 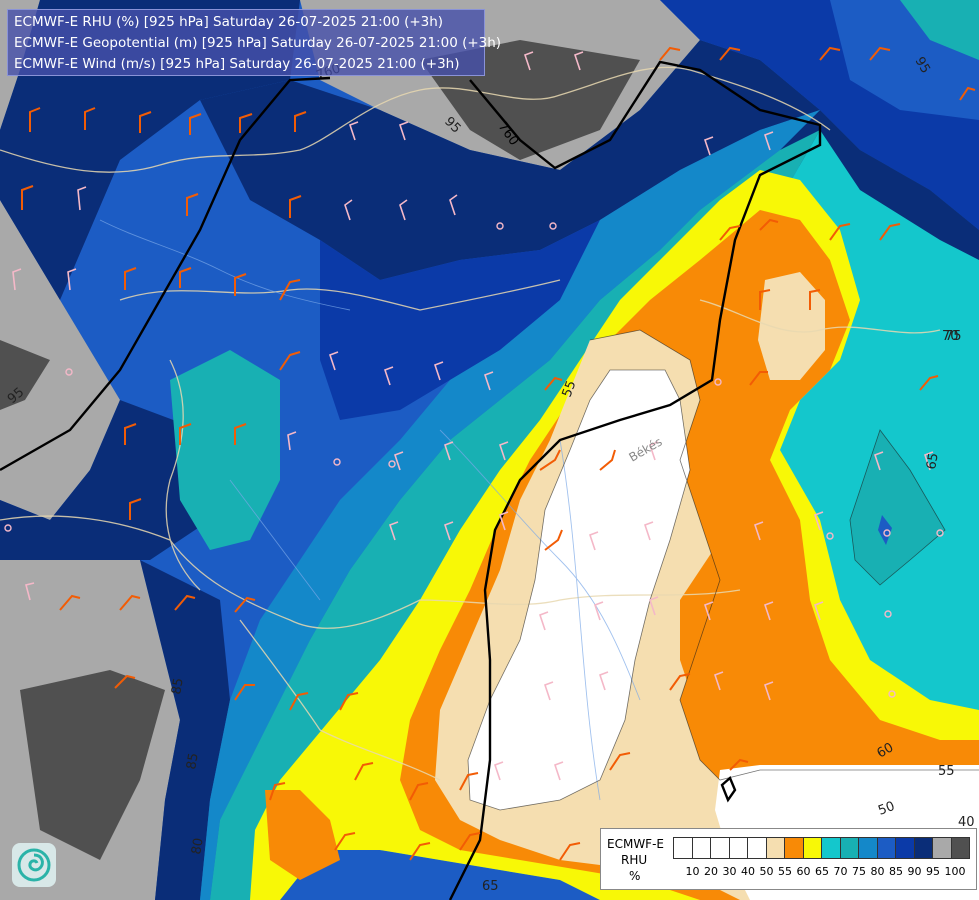 What do you see at coordinates (748, 871) in the screenshot?
I see `legend-tick-label: 40` at bounding box center [748, 871].